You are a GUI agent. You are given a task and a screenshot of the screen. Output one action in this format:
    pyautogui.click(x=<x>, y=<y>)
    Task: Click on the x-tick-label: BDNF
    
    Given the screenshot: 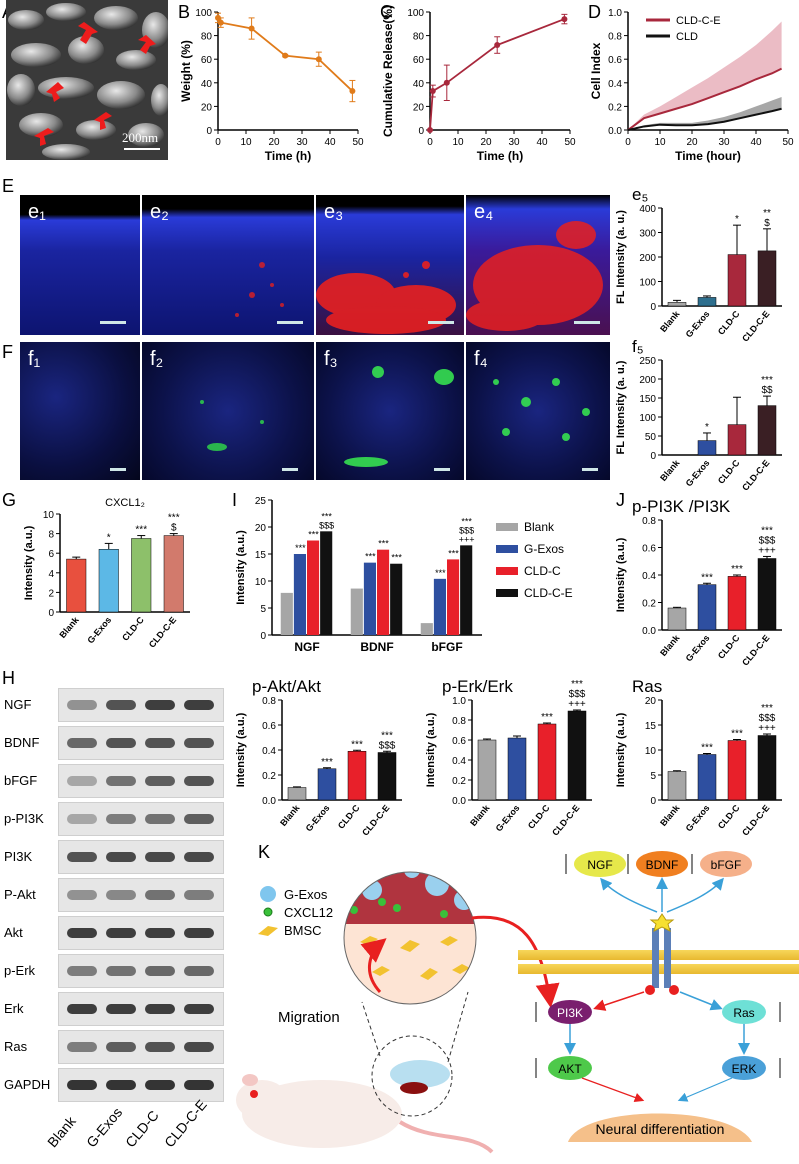 What is the action you would take?
    pyautogui.click(x=376, y=647)
    